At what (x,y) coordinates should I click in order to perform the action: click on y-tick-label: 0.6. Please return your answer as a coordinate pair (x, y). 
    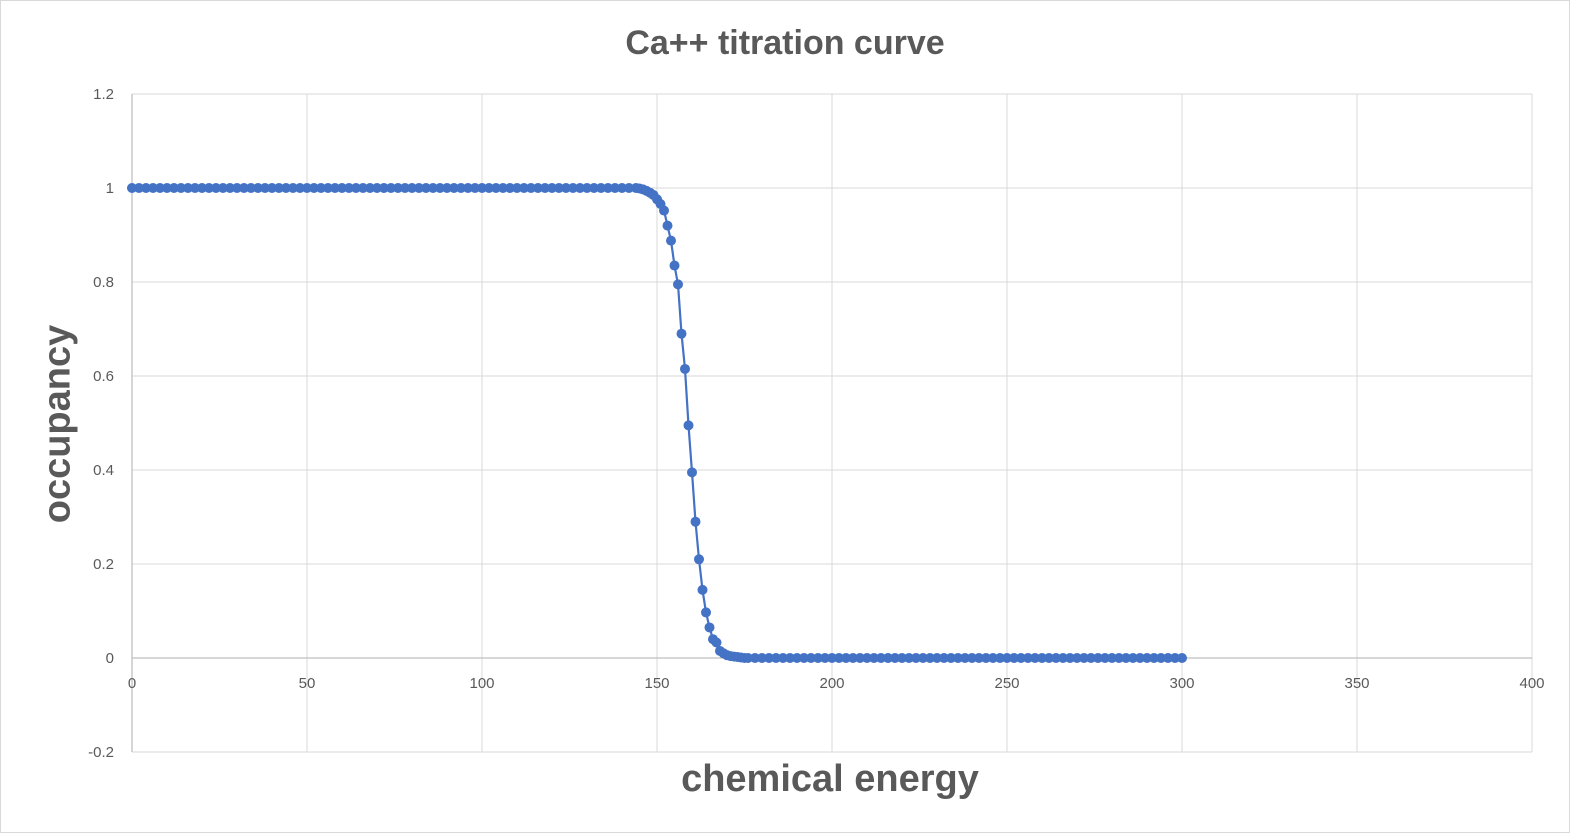
    Looking at the image, I should click on (103, 376).